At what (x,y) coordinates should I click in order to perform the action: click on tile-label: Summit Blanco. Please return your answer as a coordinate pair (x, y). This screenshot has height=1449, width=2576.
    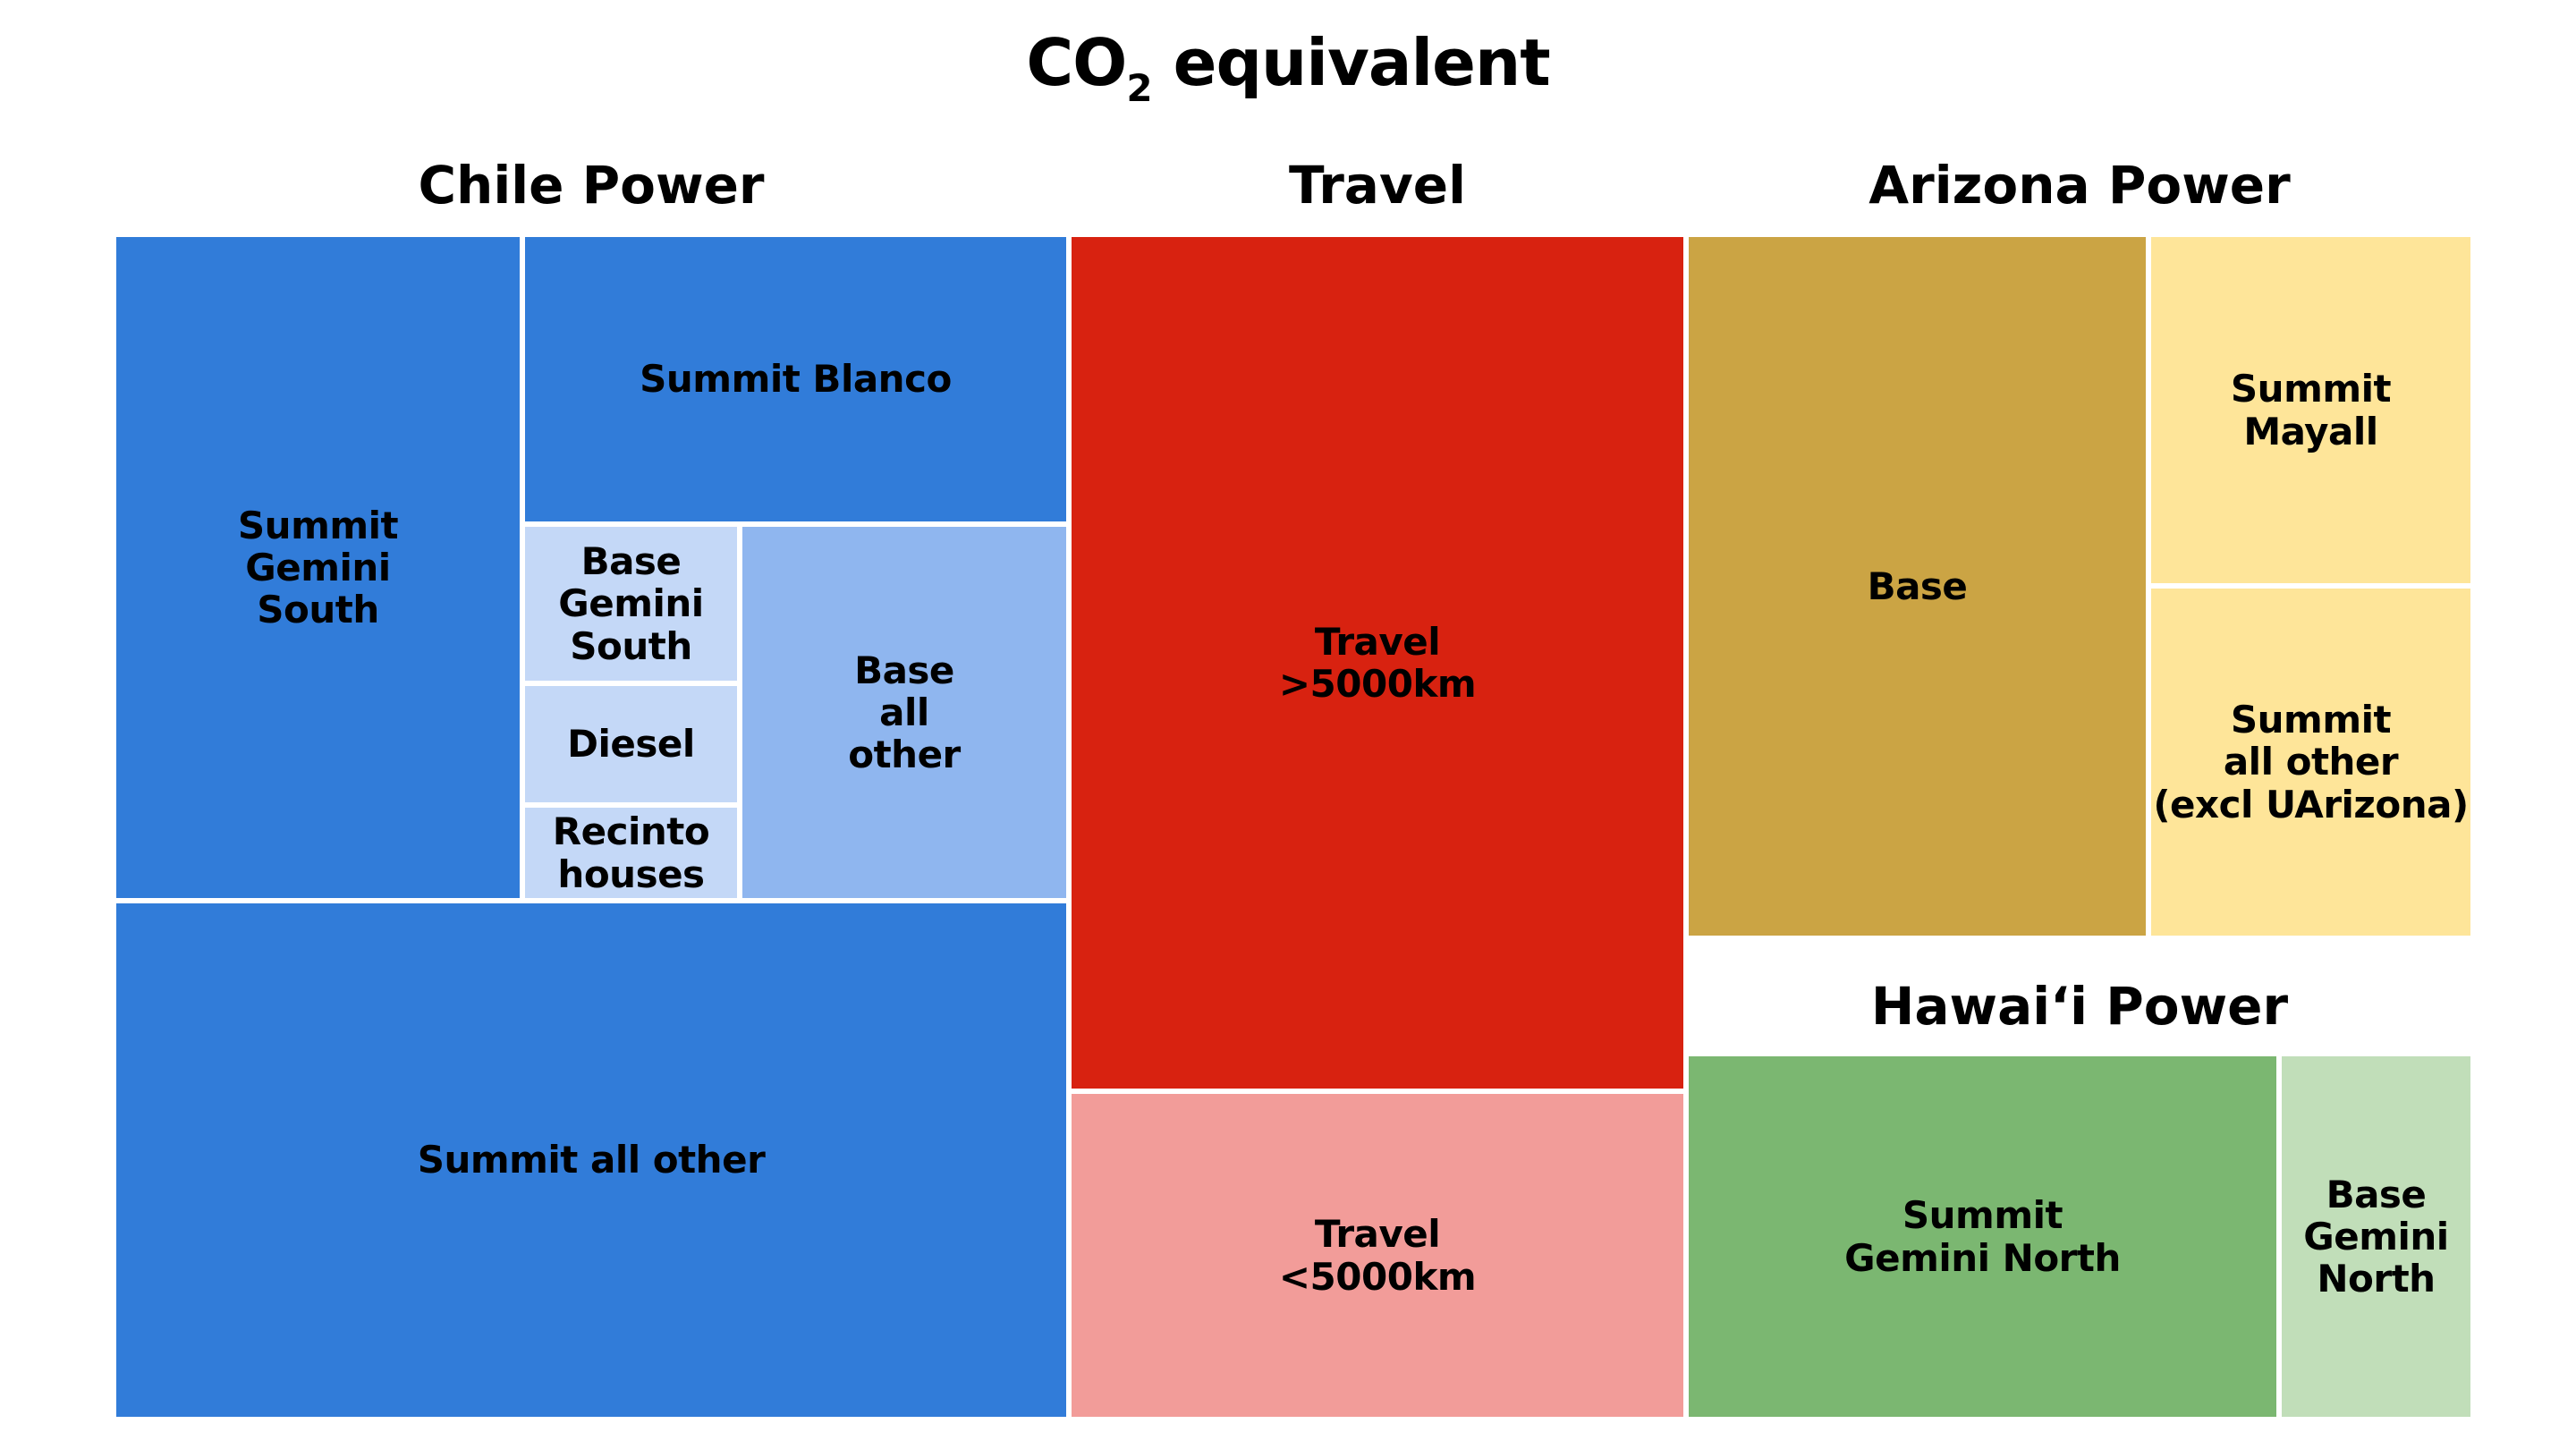
    Looking at the image, I should click on (796, 379).